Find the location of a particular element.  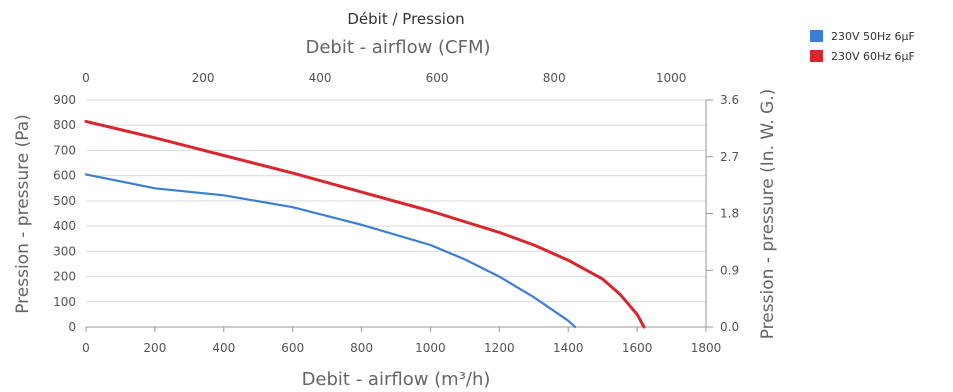

x-tick-label: 1400 is located at coordinates (568, 348).